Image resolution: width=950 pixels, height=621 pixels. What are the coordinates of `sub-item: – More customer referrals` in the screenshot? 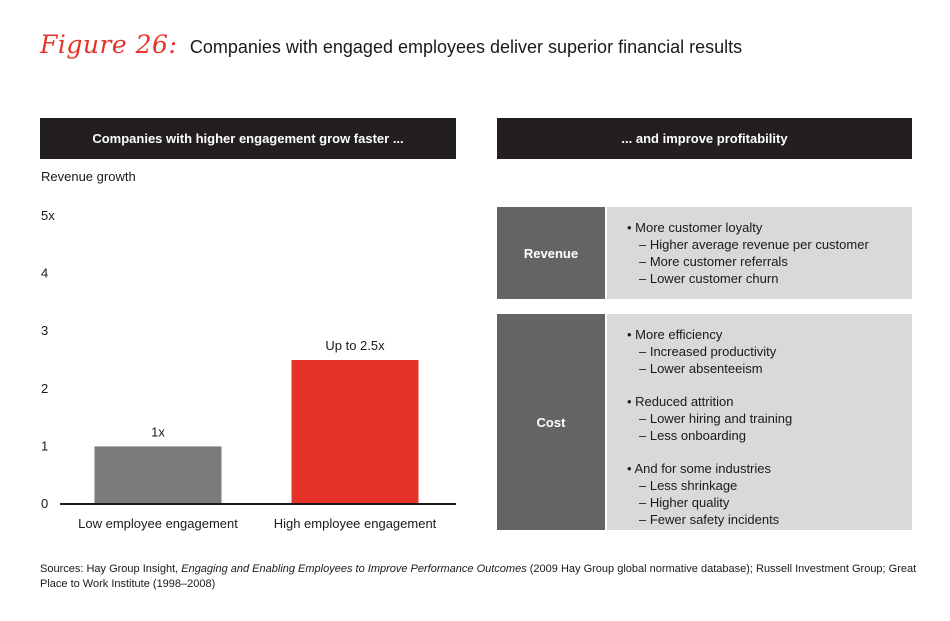 It's located at (713, 261).